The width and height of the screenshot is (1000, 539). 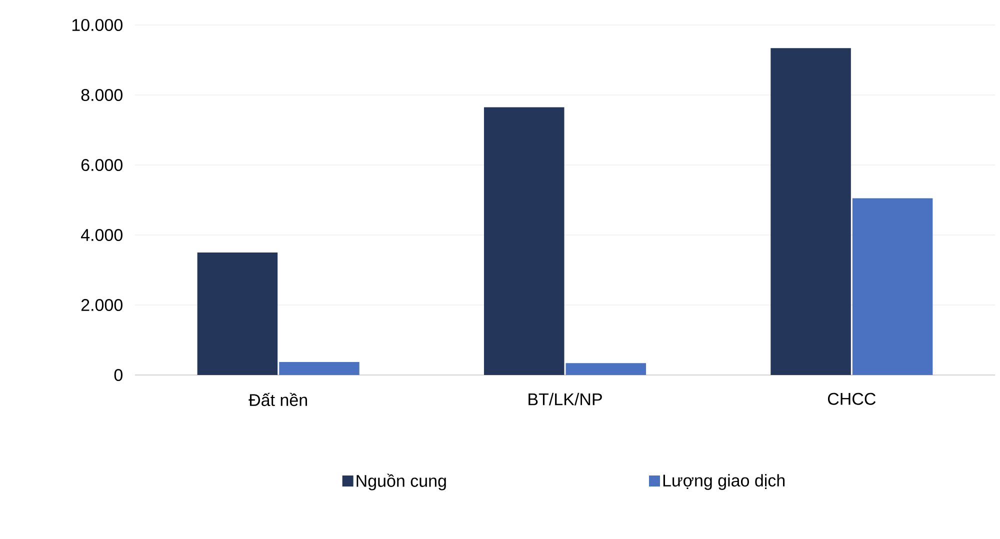 I want to click on legend-label: Nguồn cung, so click(x=401, y=482).